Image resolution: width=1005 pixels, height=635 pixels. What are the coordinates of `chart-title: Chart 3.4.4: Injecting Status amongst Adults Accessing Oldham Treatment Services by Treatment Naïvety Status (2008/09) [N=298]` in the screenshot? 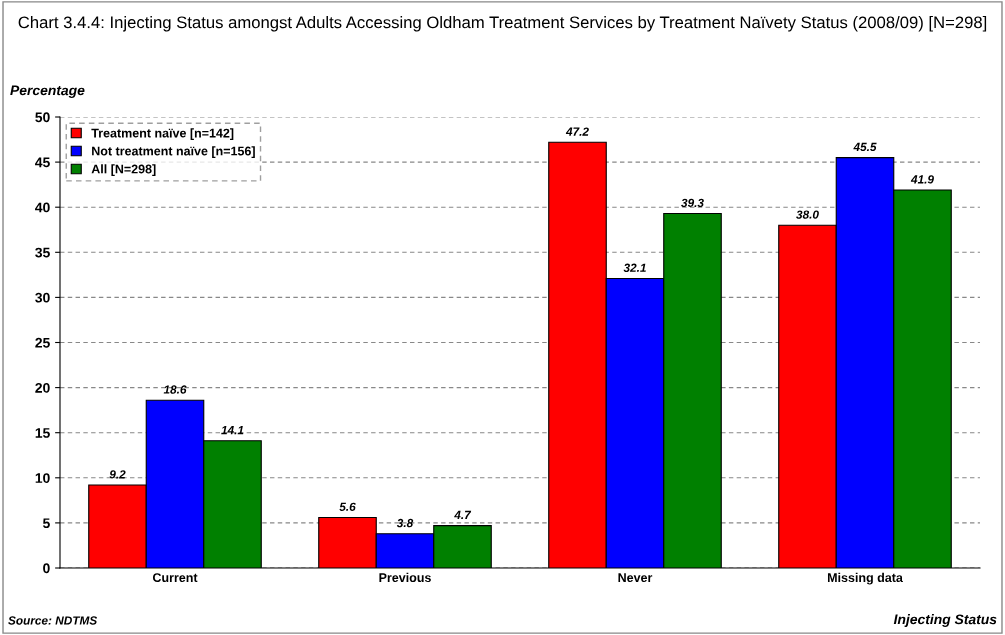 It's located at (502, 24).